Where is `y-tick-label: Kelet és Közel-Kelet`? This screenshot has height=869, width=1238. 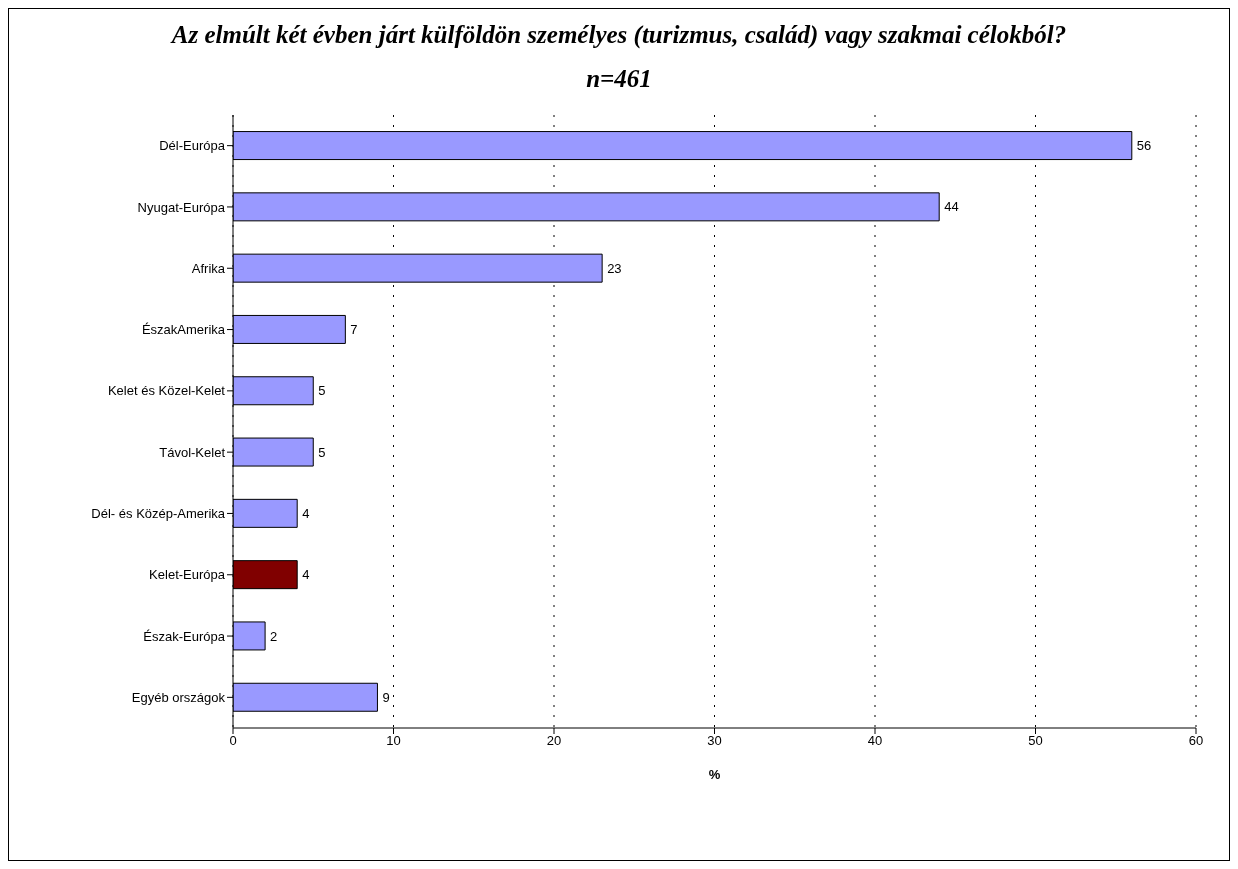
y-tick-label: Kelet és Közel-Kelet is located at coordinates (166, 391).